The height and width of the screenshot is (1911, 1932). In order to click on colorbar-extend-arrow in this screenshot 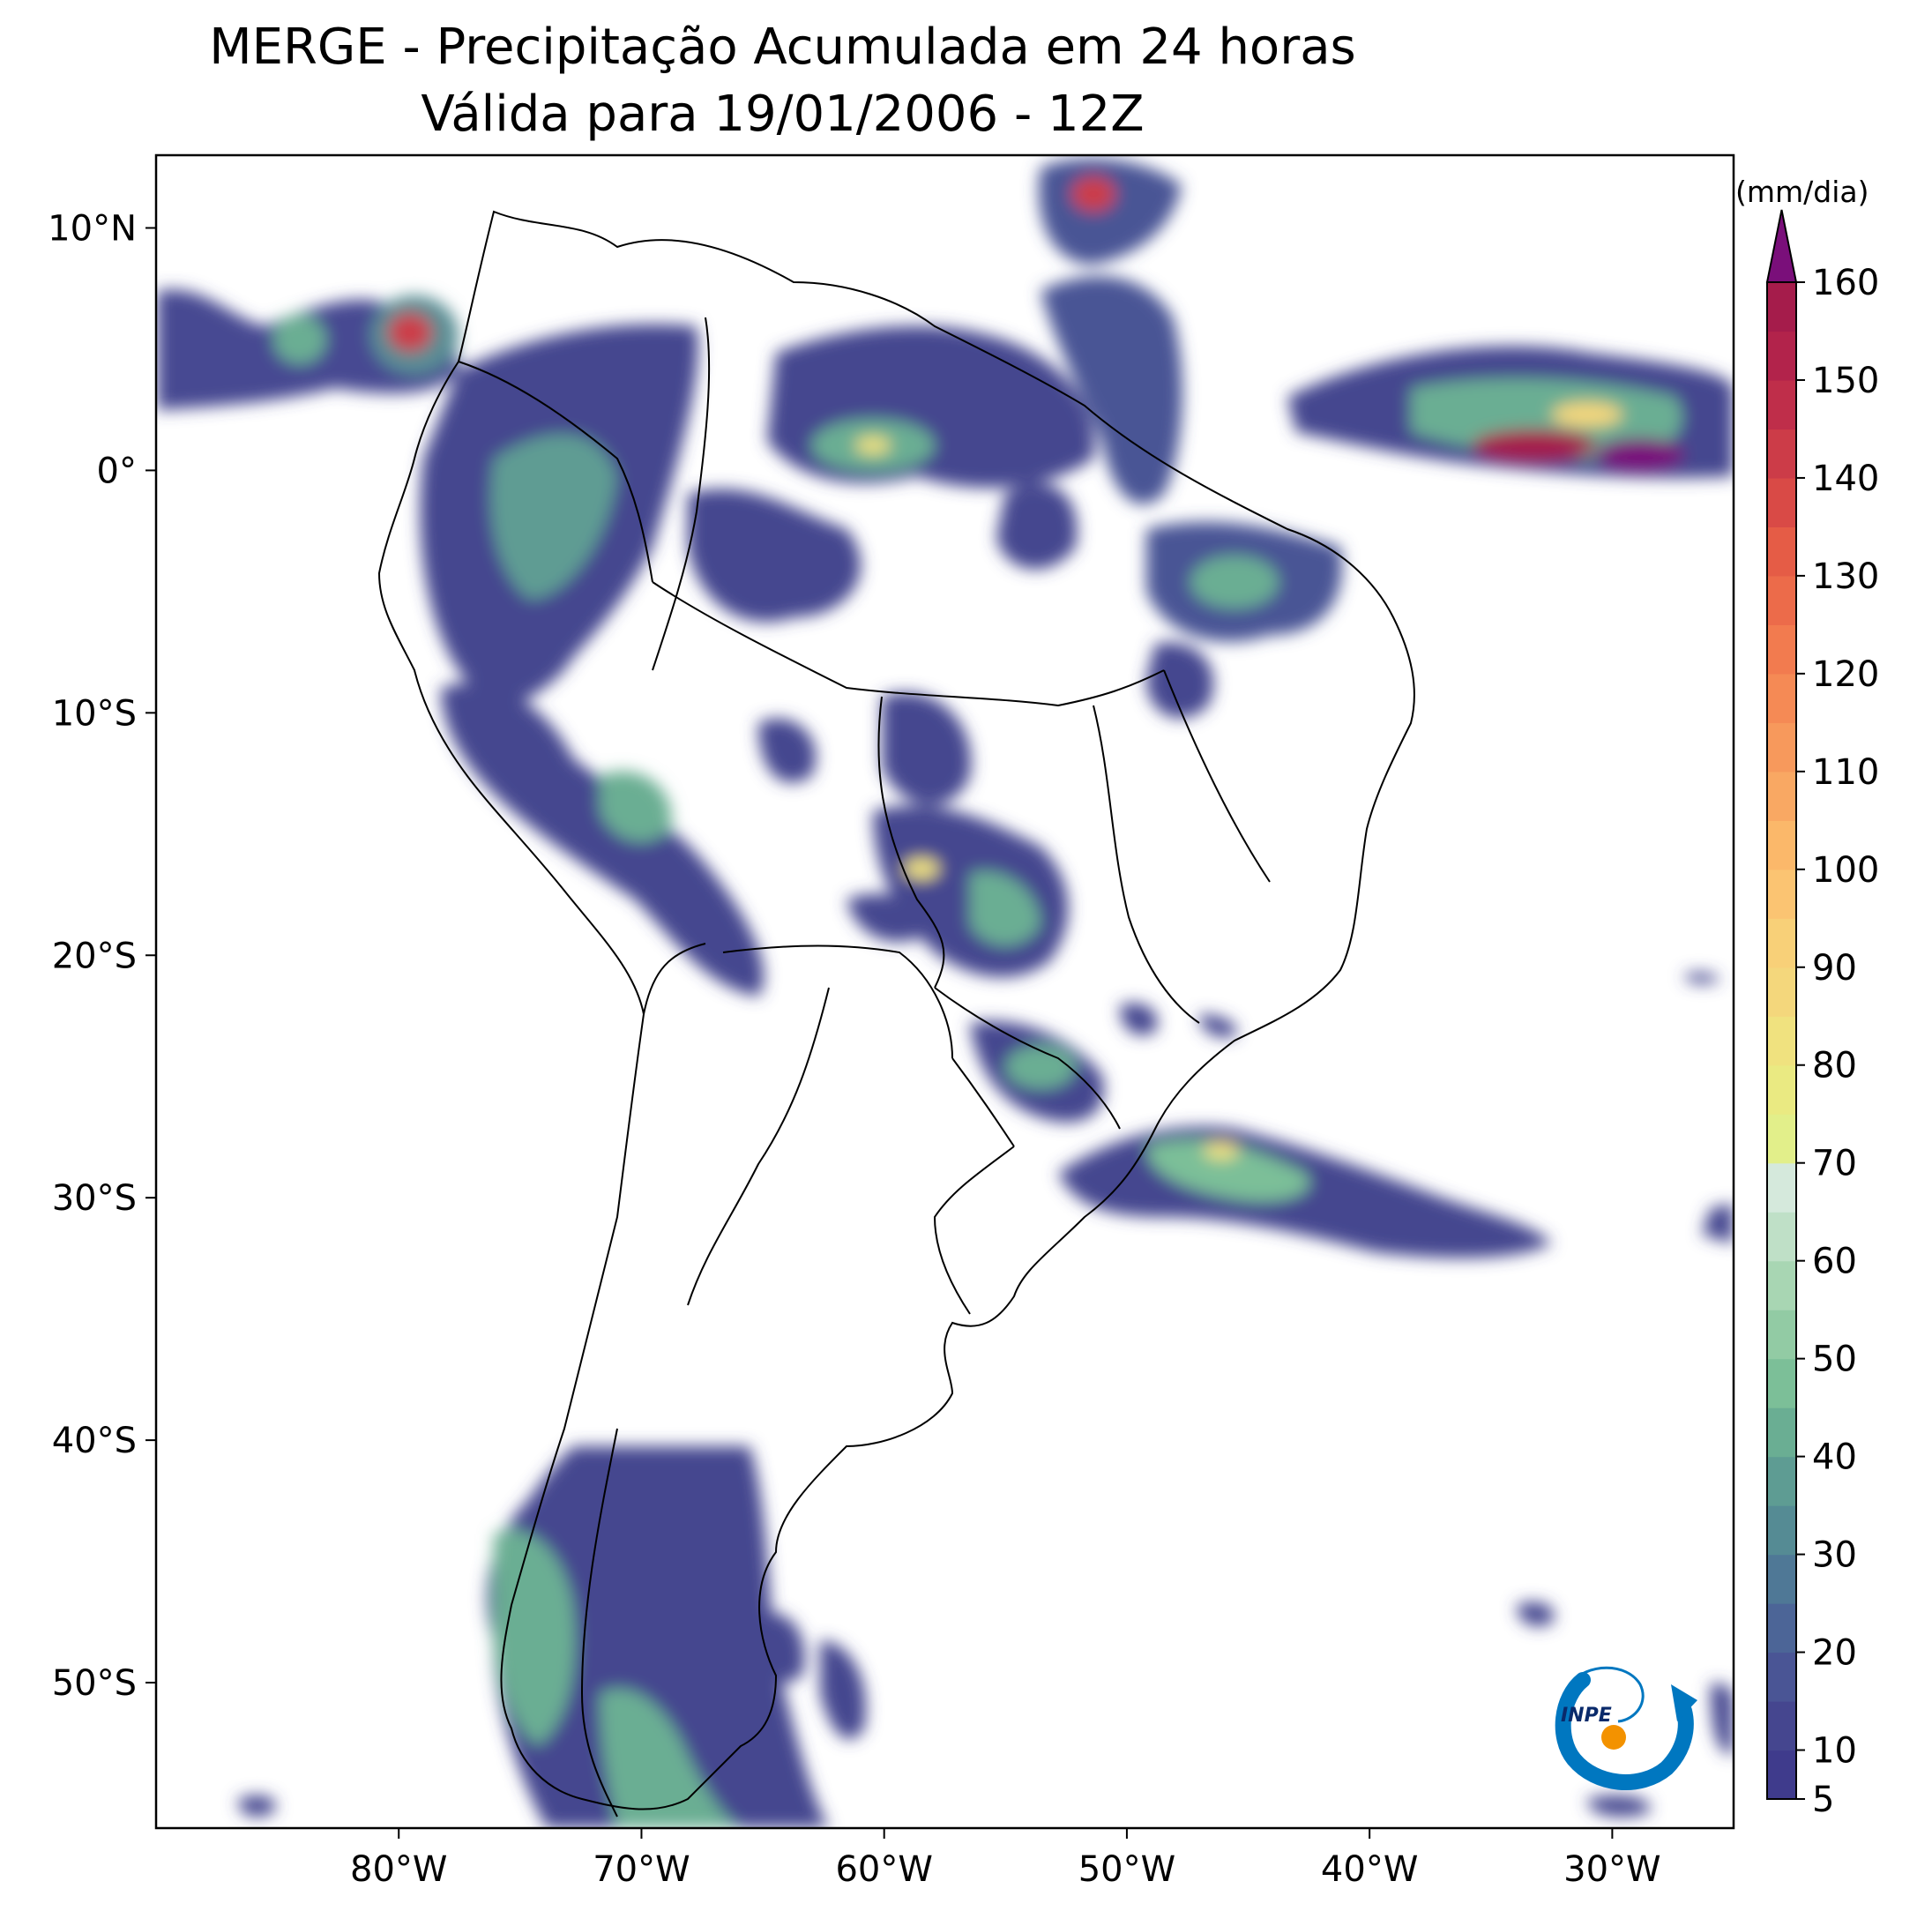, I will do `click(1781, 246)`.